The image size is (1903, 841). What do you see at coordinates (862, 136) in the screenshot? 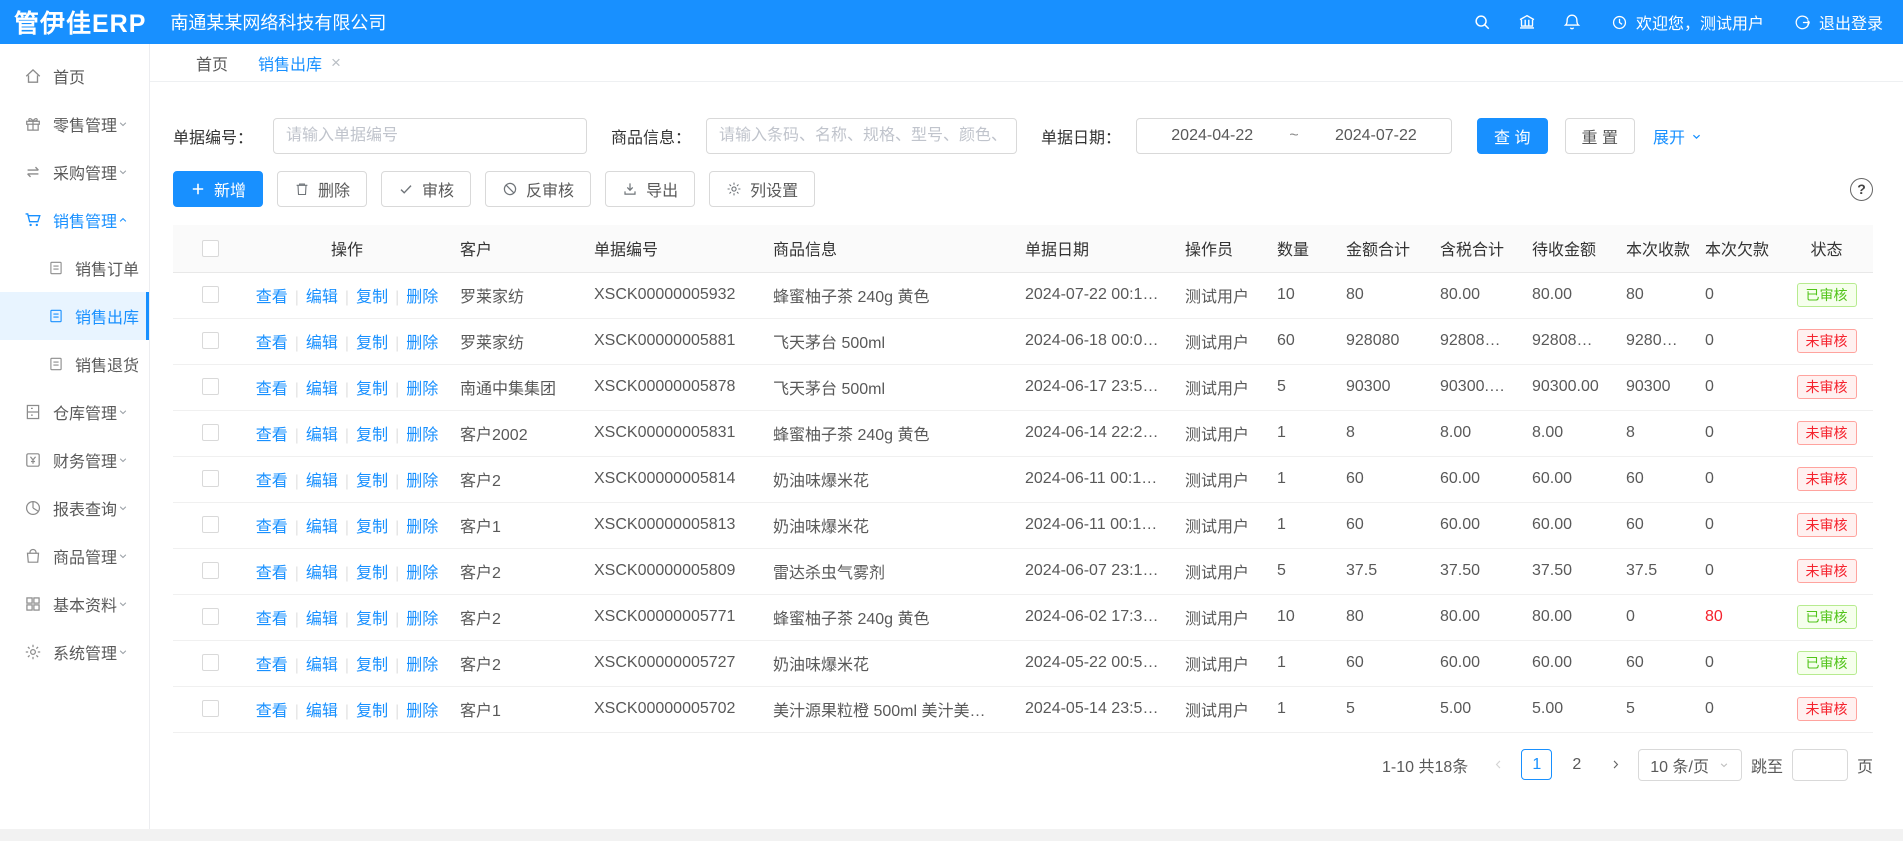
I see `product-info-input` at bounding box center [862, 136].